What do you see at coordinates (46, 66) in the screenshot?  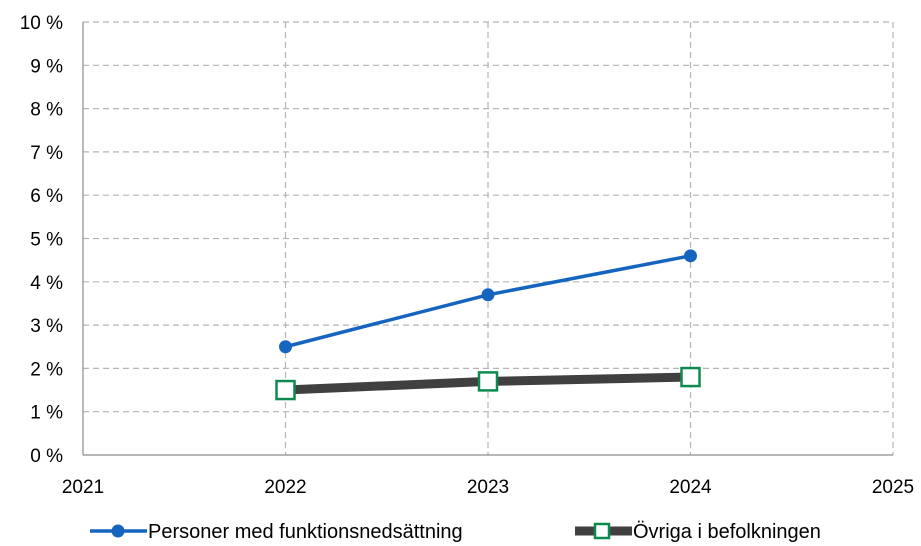 I see `y-tick-label: 9 %` at bounding box center [46, 66].